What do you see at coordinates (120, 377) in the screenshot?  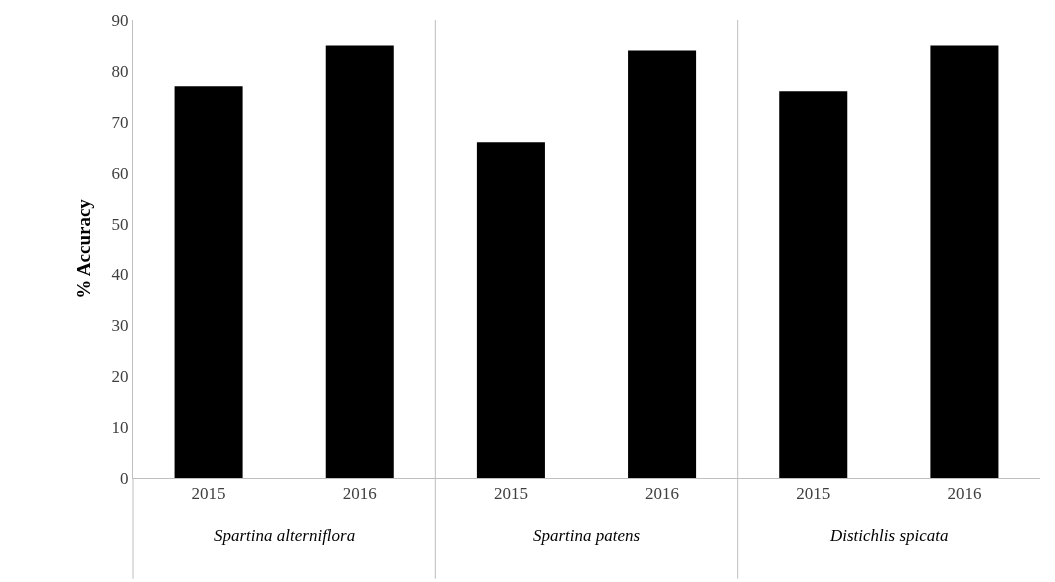 I see `y-tick-label: 20` at bounding box center [120, 377].